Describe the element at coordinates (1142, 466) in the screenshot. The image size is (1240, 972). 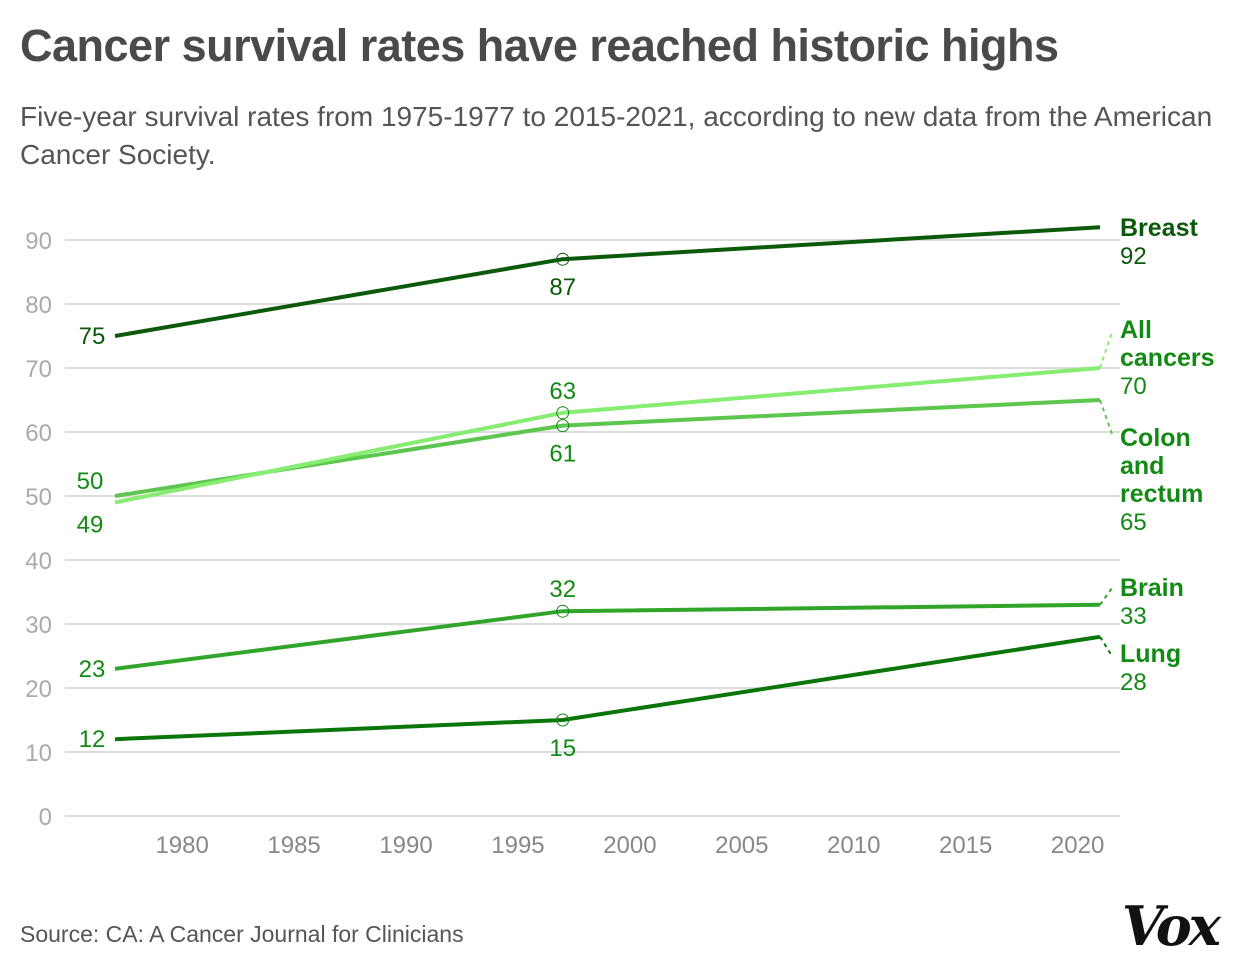
I see `series-name-label-colon-and-rectum: and` at that location.